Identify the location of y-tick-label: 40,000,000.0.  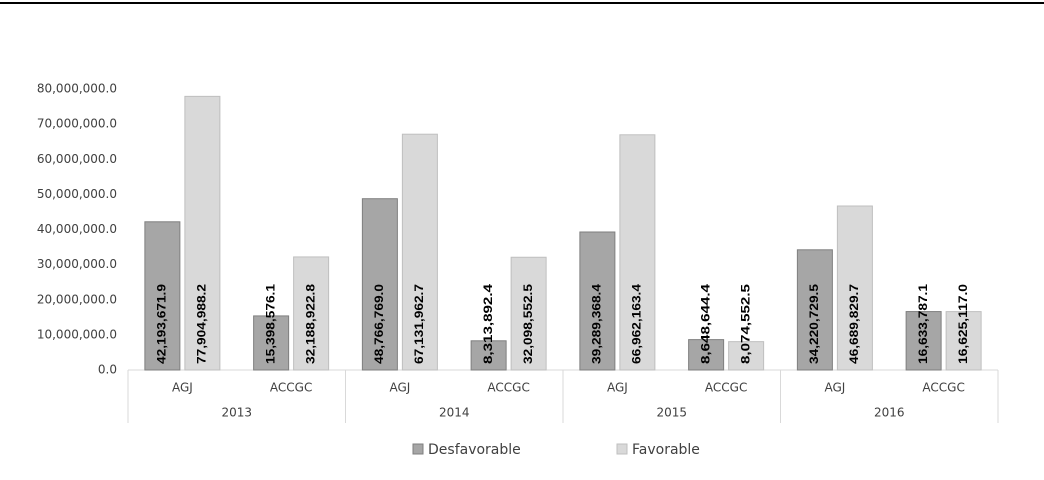
(77, 229).